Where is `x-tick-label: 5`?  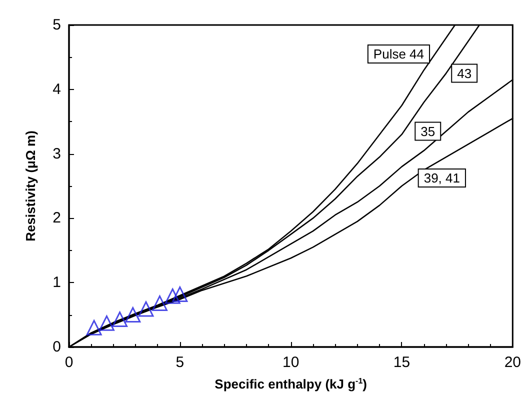
x-tick-label: 5 is located at coordinates (180, 362).